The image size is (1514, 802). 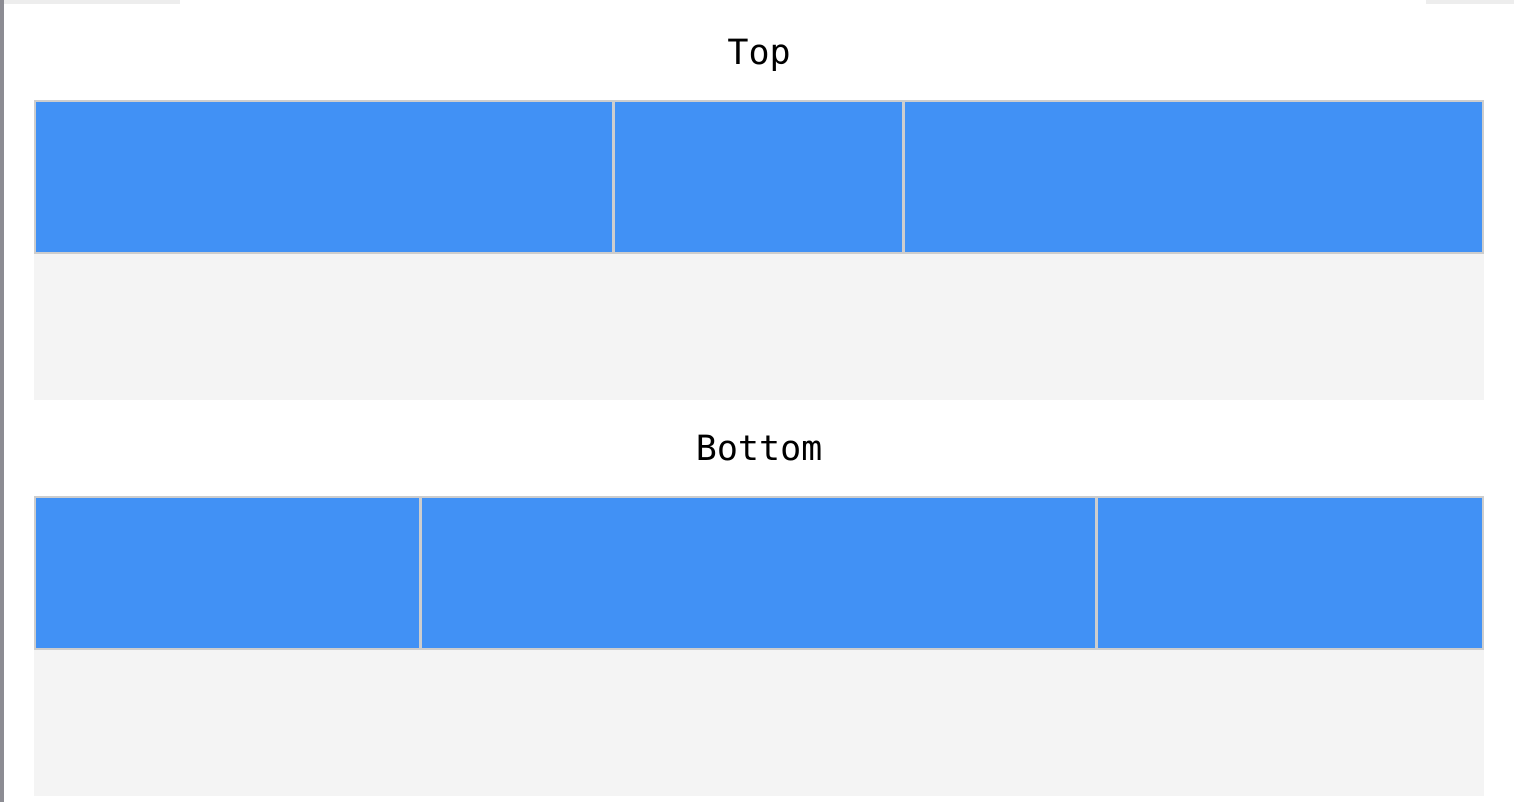 I want to click on window-left-edge, so click(x=2, y=401).